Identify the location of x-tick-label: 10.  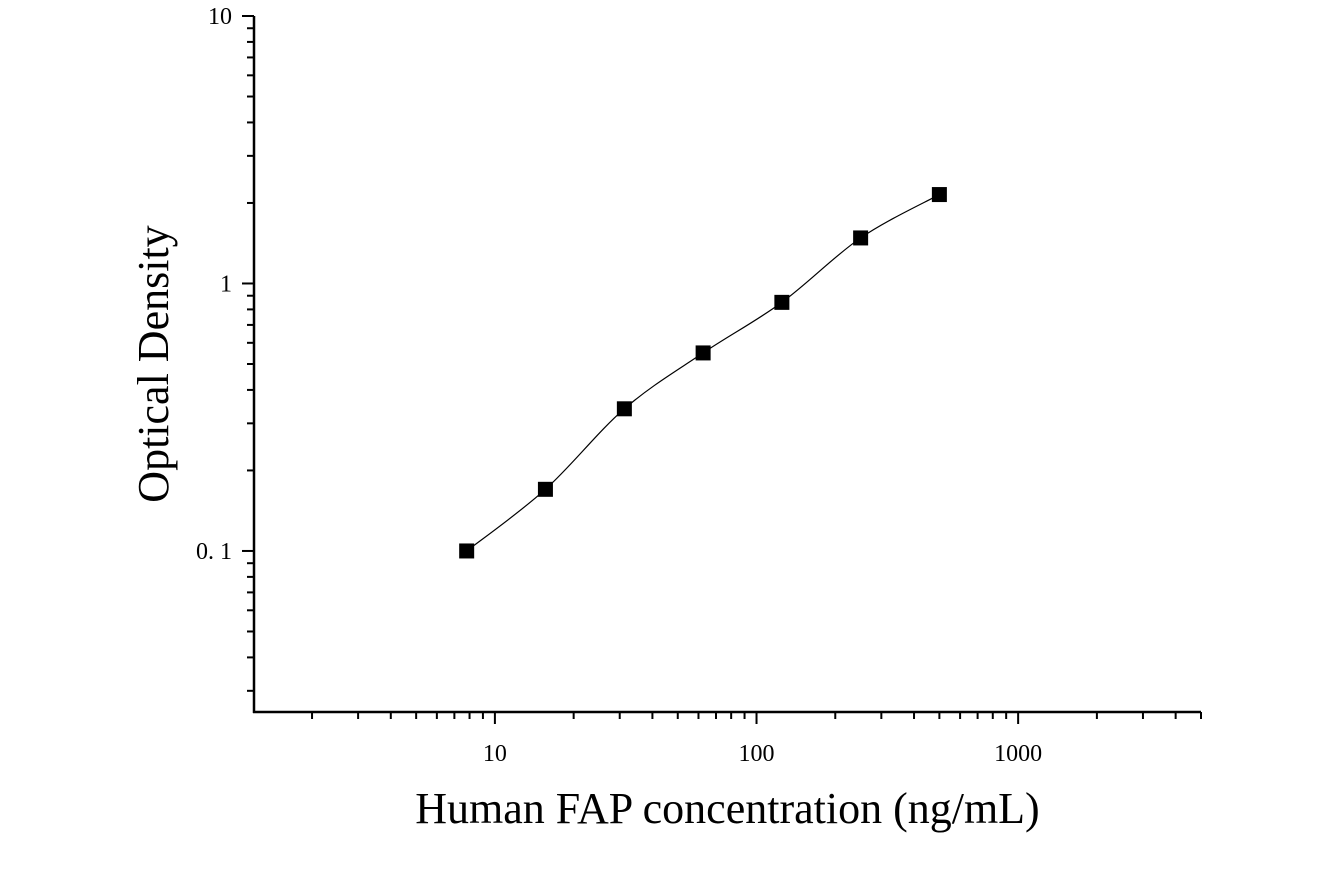
(495, 754).